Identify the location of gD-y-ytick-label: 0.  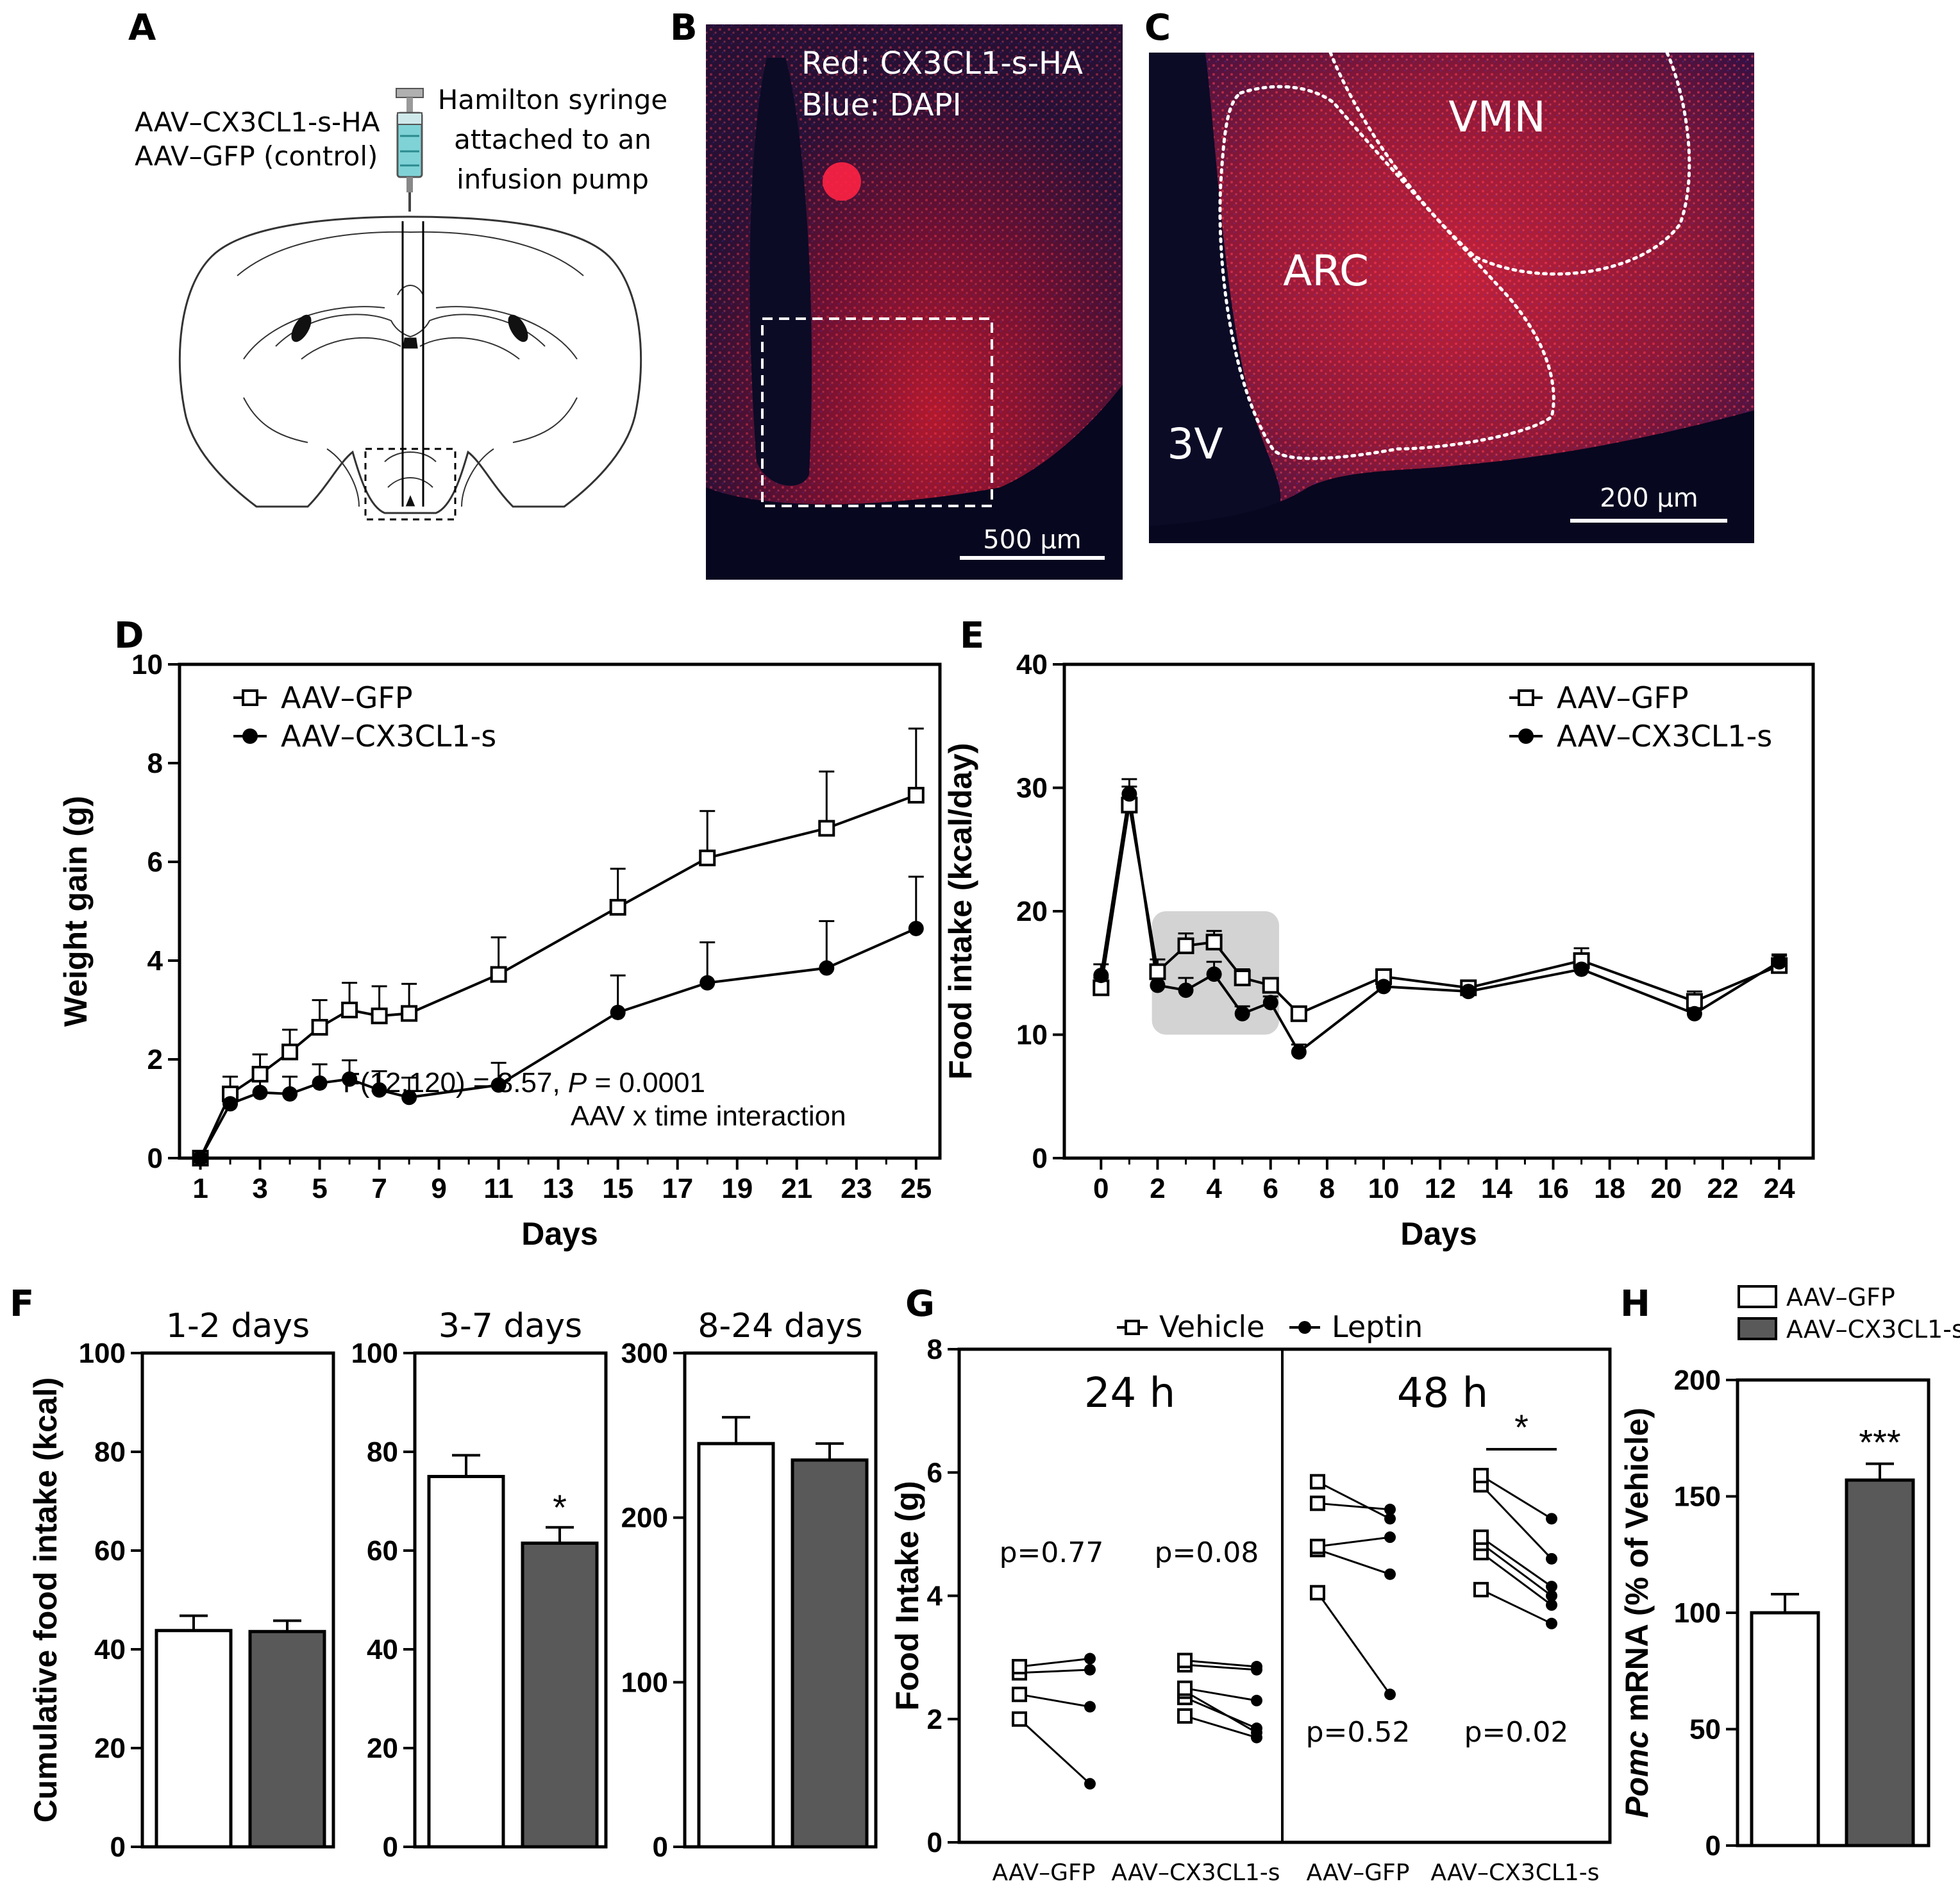
(155, 1158).